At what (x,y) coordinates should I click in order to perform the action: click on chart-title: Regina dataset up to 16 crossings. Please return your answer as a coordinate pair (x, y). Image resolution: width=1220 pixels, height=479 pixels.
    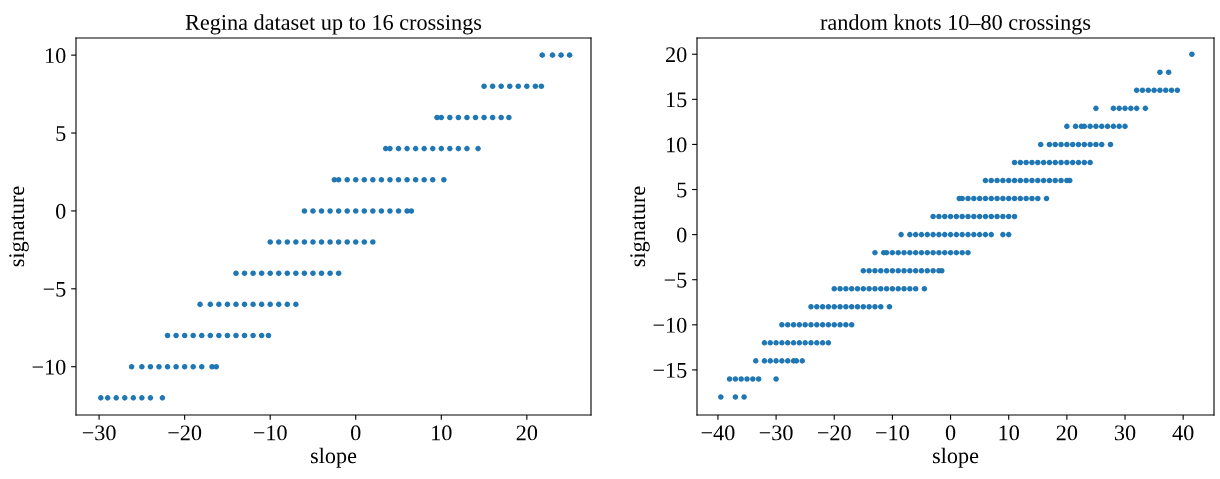
    Looking at the image, I should click on (333, 24).